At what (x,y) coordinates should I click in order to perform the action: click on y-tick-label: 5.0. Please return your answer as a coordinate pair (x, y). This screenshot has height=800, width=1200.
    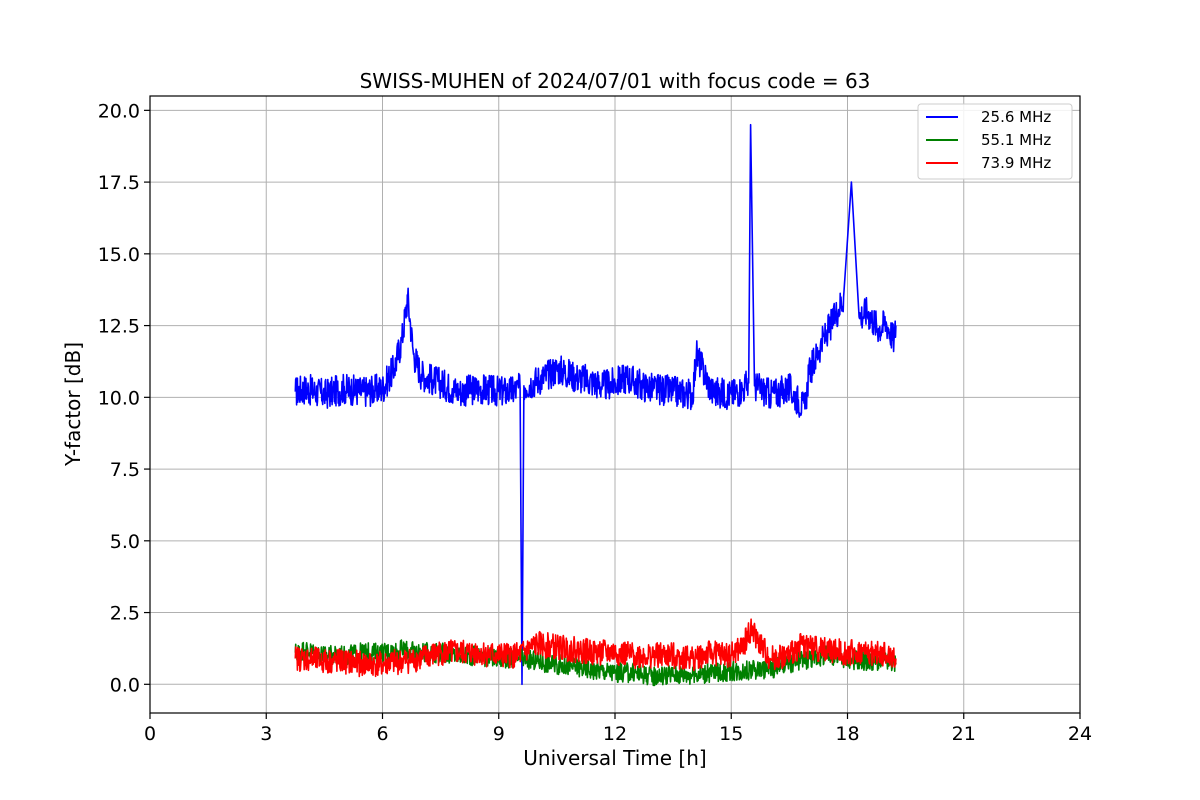
    Looking at the image, I should click on (125, 542).